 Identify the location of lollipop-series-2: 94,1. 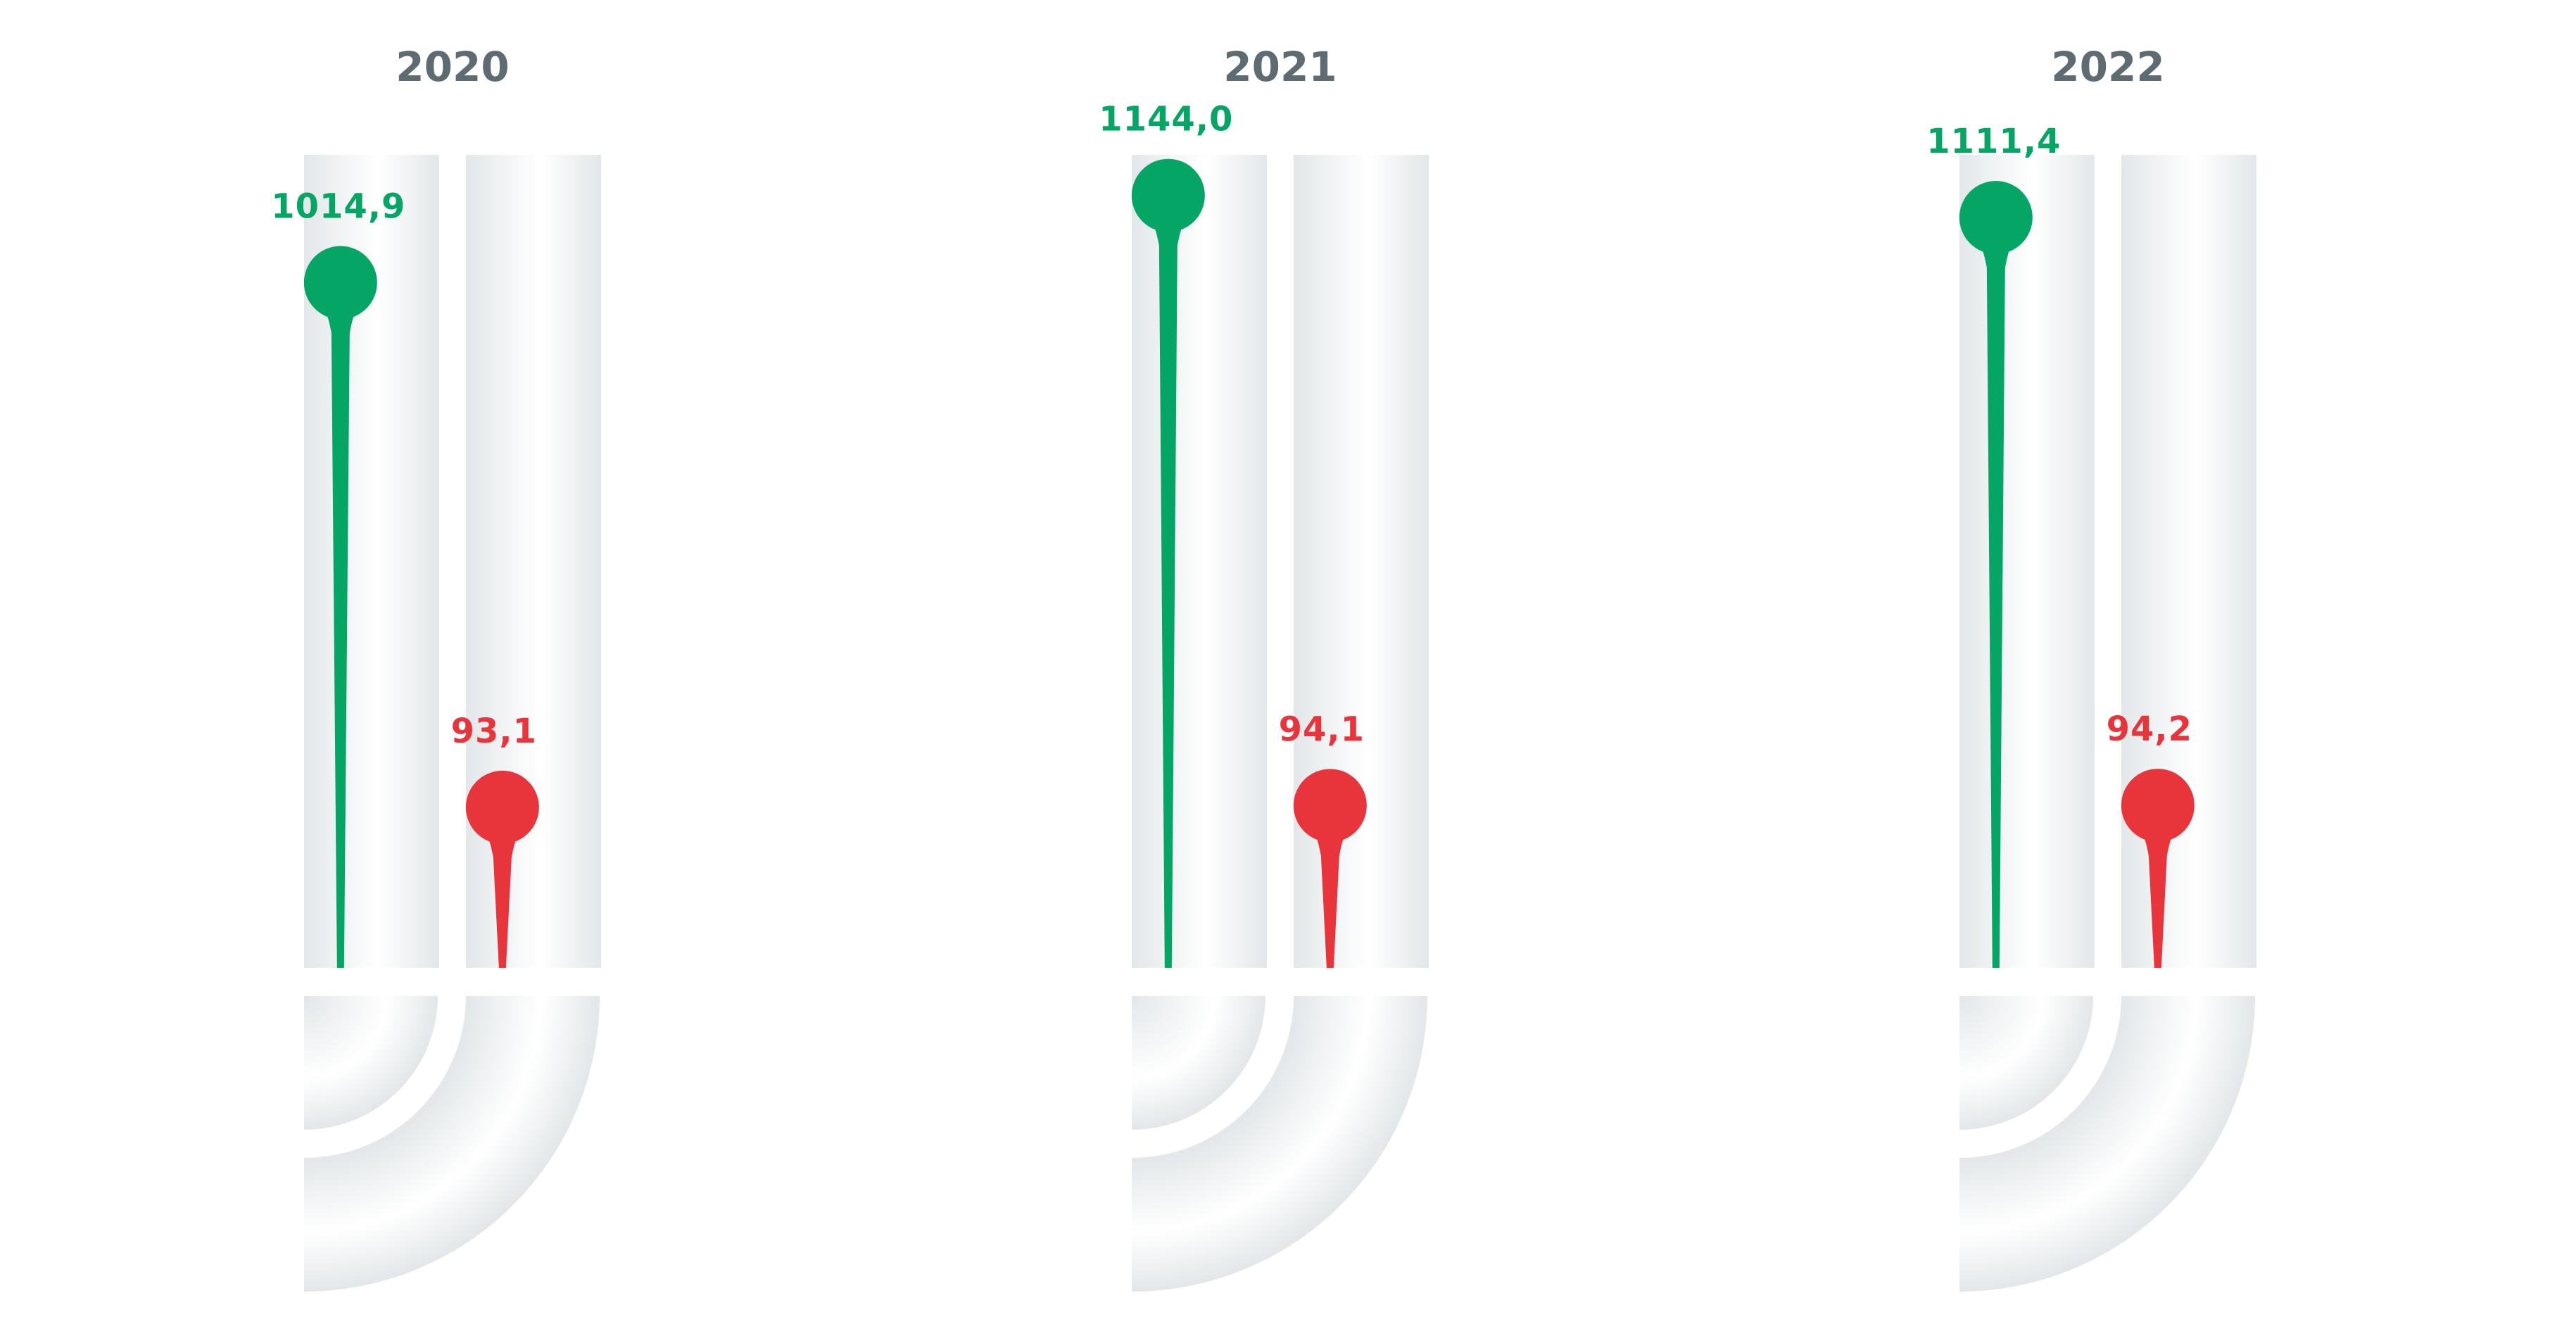
(1323, 839).